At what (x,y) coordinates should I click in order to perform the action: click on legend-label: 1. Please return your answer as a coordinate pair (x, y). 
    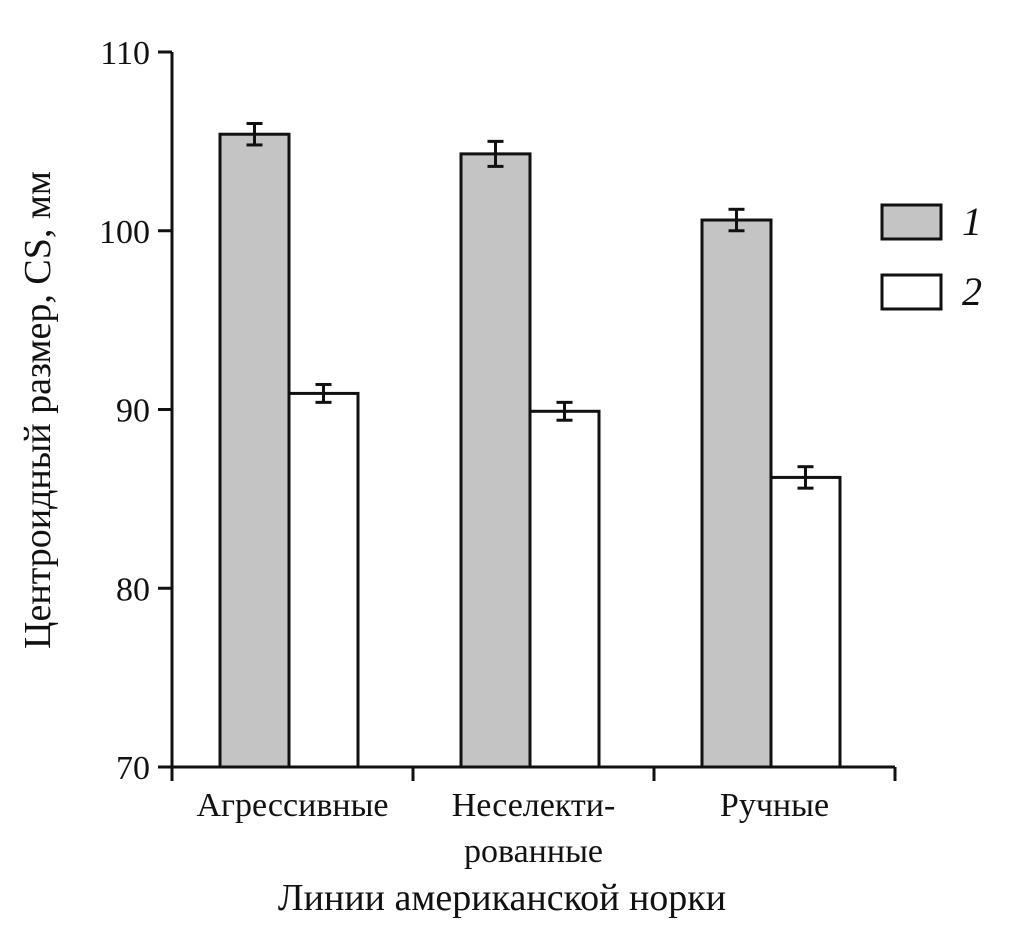
    Looking at the image, I should click on (972, 221).